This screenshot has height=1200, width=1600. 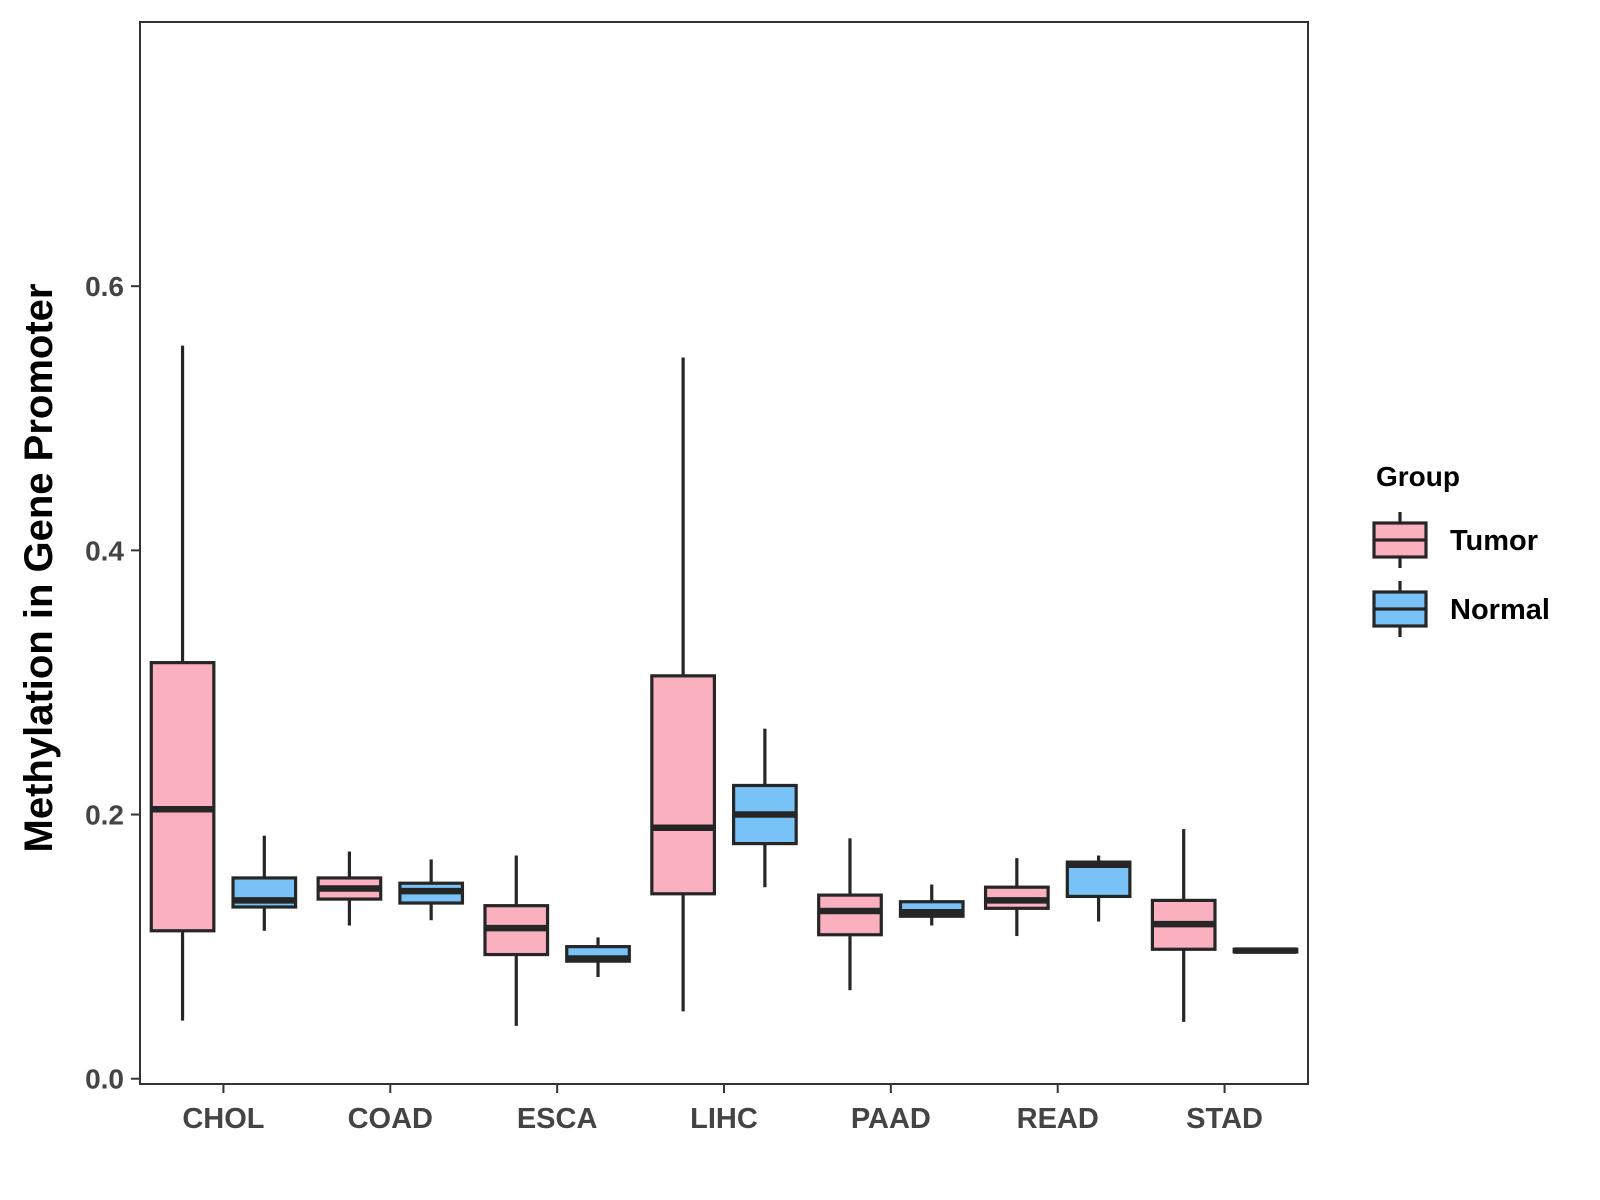 What do you see at coordinates (431, 890) in the screenshot?
I see `box-normal-coad` at bounding box center [431, 890].